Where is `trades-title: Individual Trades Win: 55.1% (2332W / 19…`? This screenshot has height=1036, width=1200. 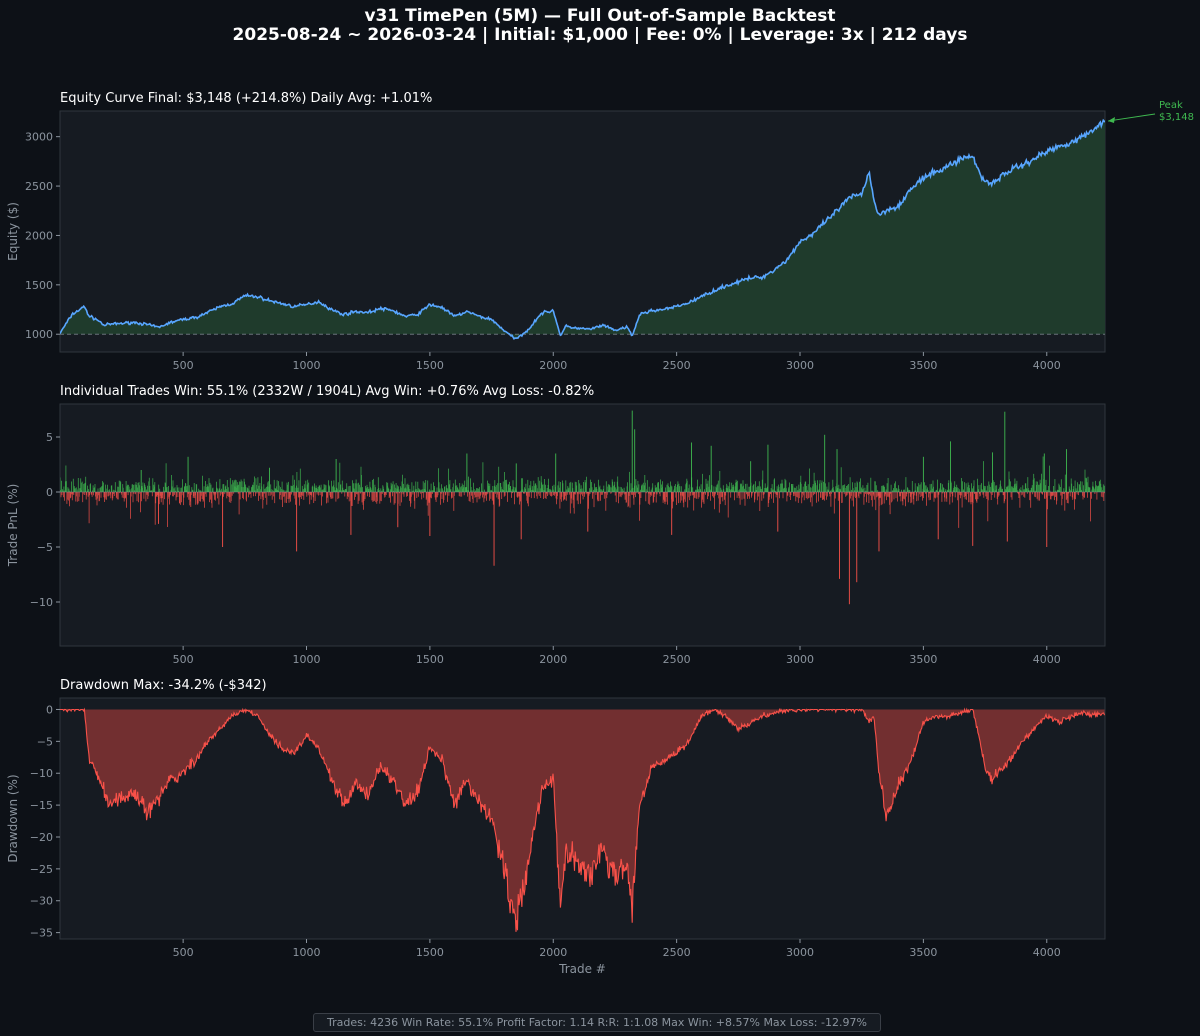 trades-title: Individual Trades Win: 55.1% (2332W / 19… is located at coordinates (327, 391).